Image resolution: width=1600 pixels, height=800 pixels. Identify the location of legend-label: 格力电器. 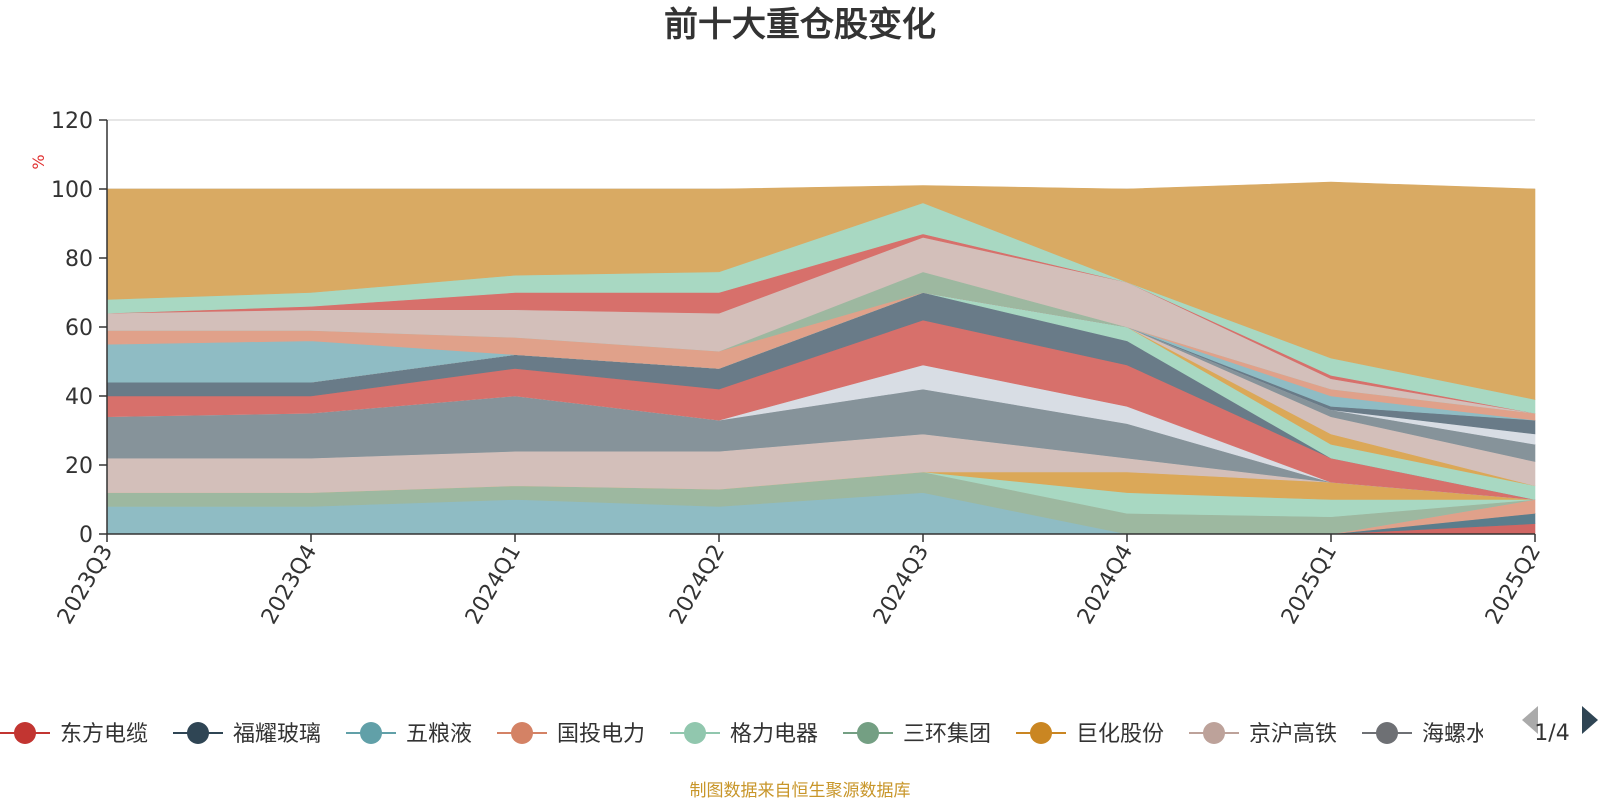
(774, 734).